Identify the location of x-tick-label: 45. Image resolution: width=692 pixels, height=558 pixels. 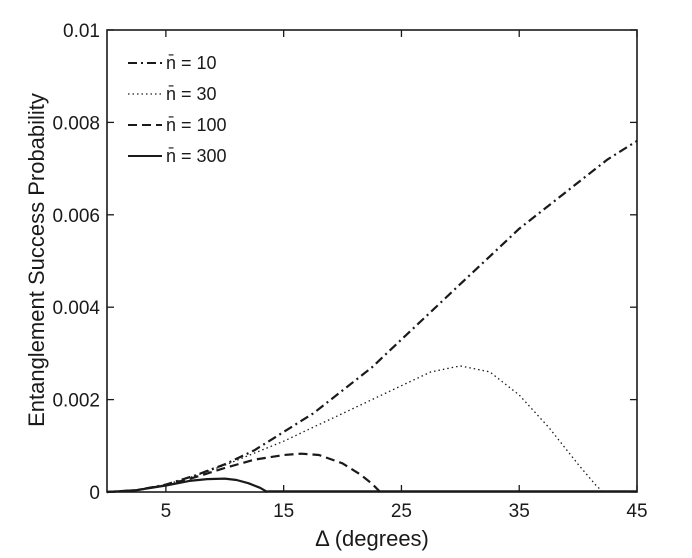
(636, 511).